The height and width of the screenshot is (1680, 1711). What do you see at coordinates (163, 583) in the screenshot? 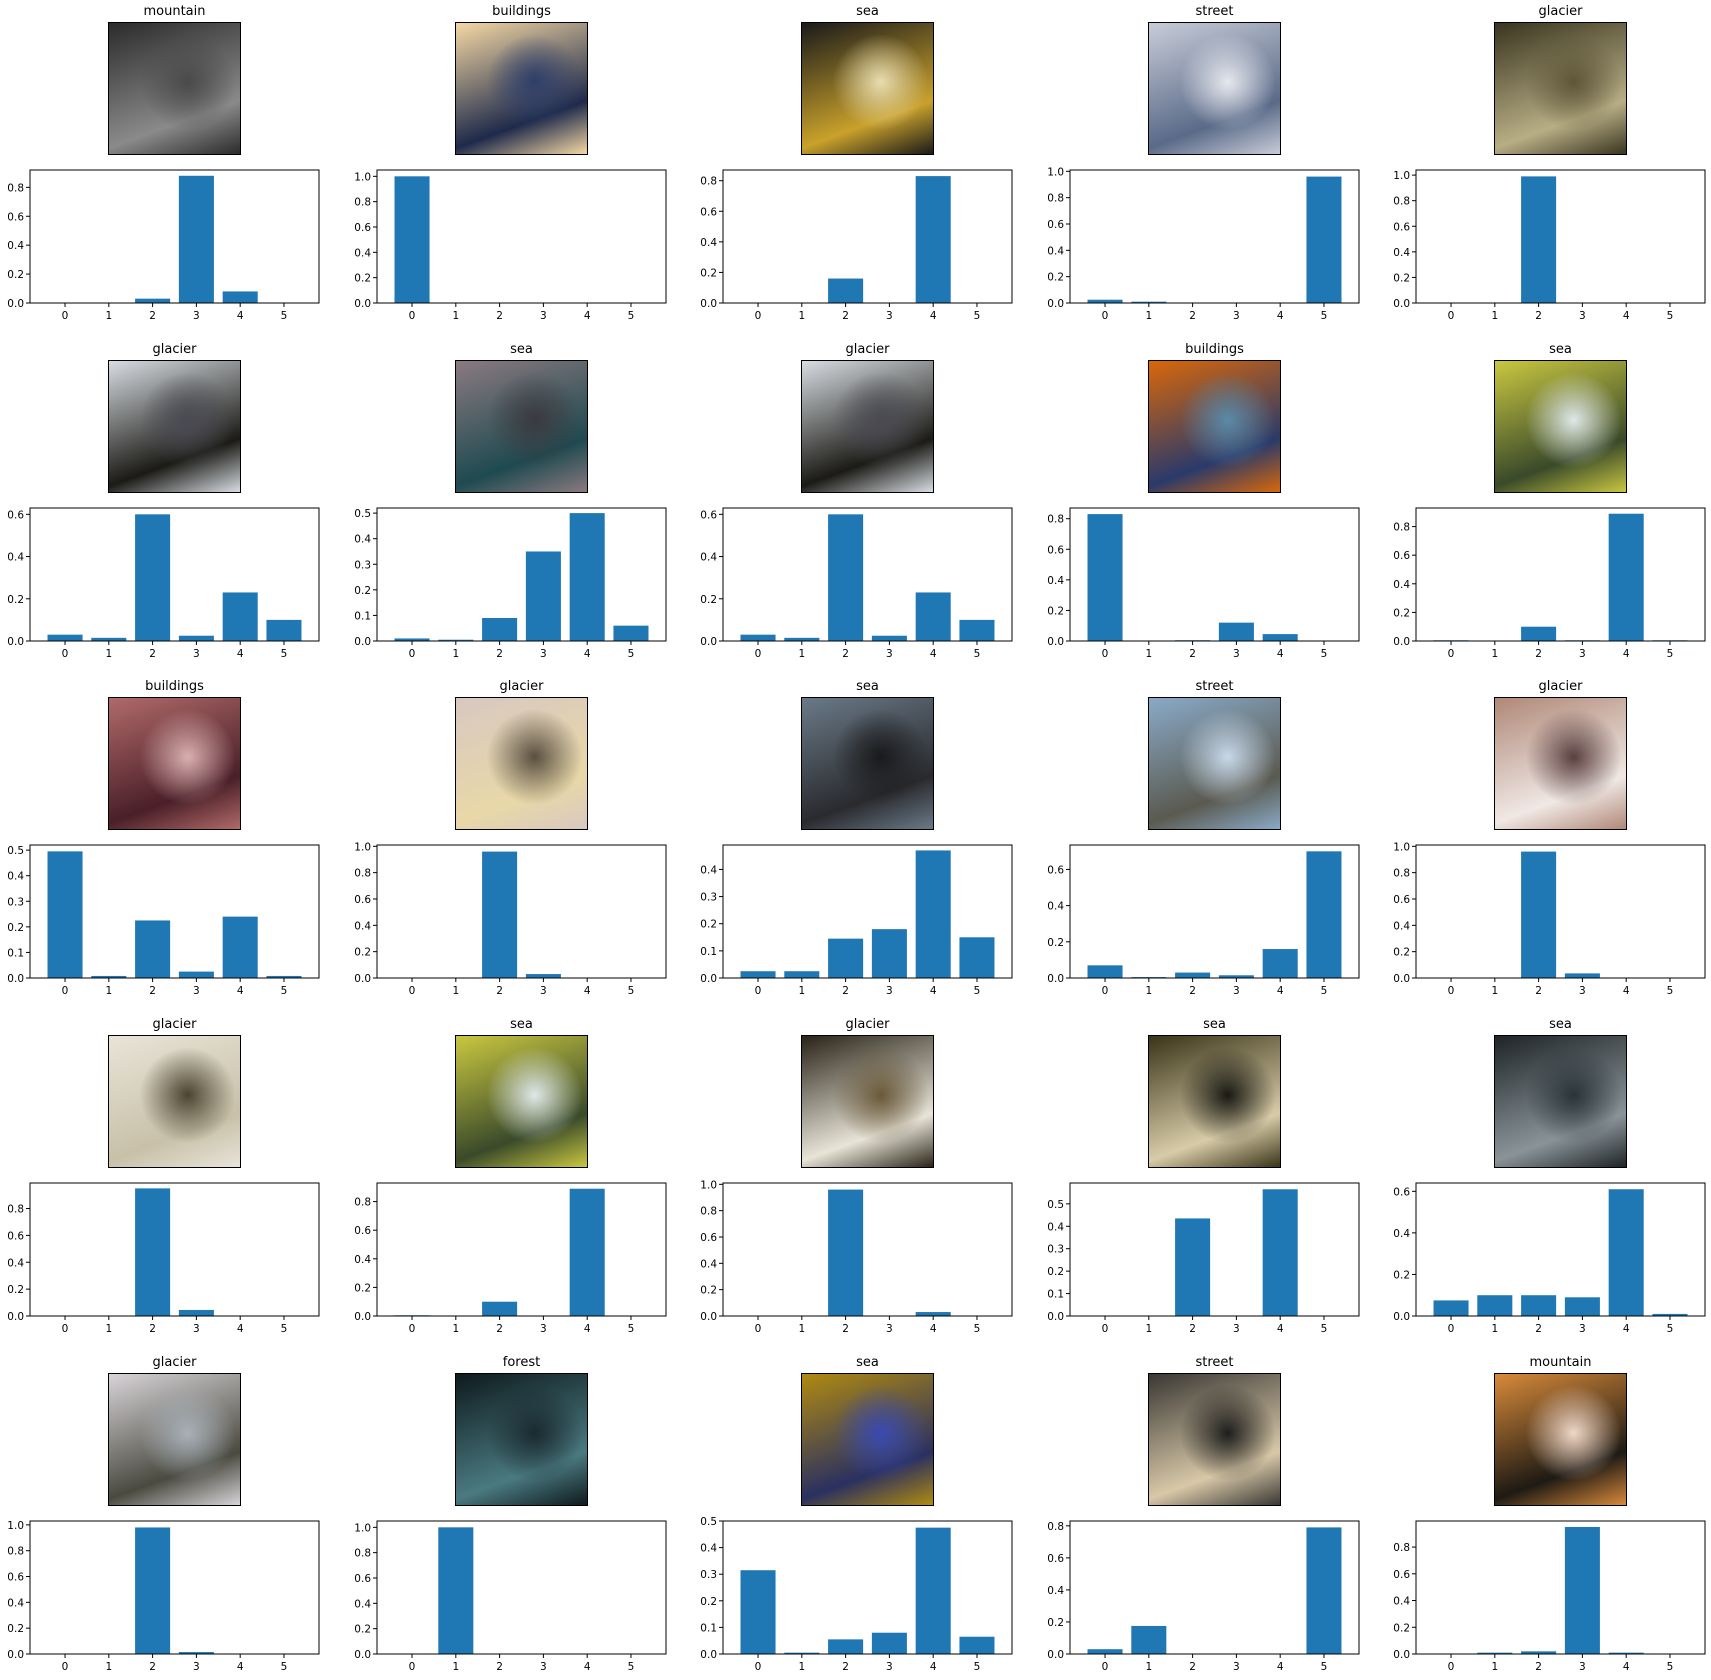
I see `probability-bar-chart: 0 1 2 3 4 5 0.0 0.2 0.4 0.6` at bounding box center [163, 583].